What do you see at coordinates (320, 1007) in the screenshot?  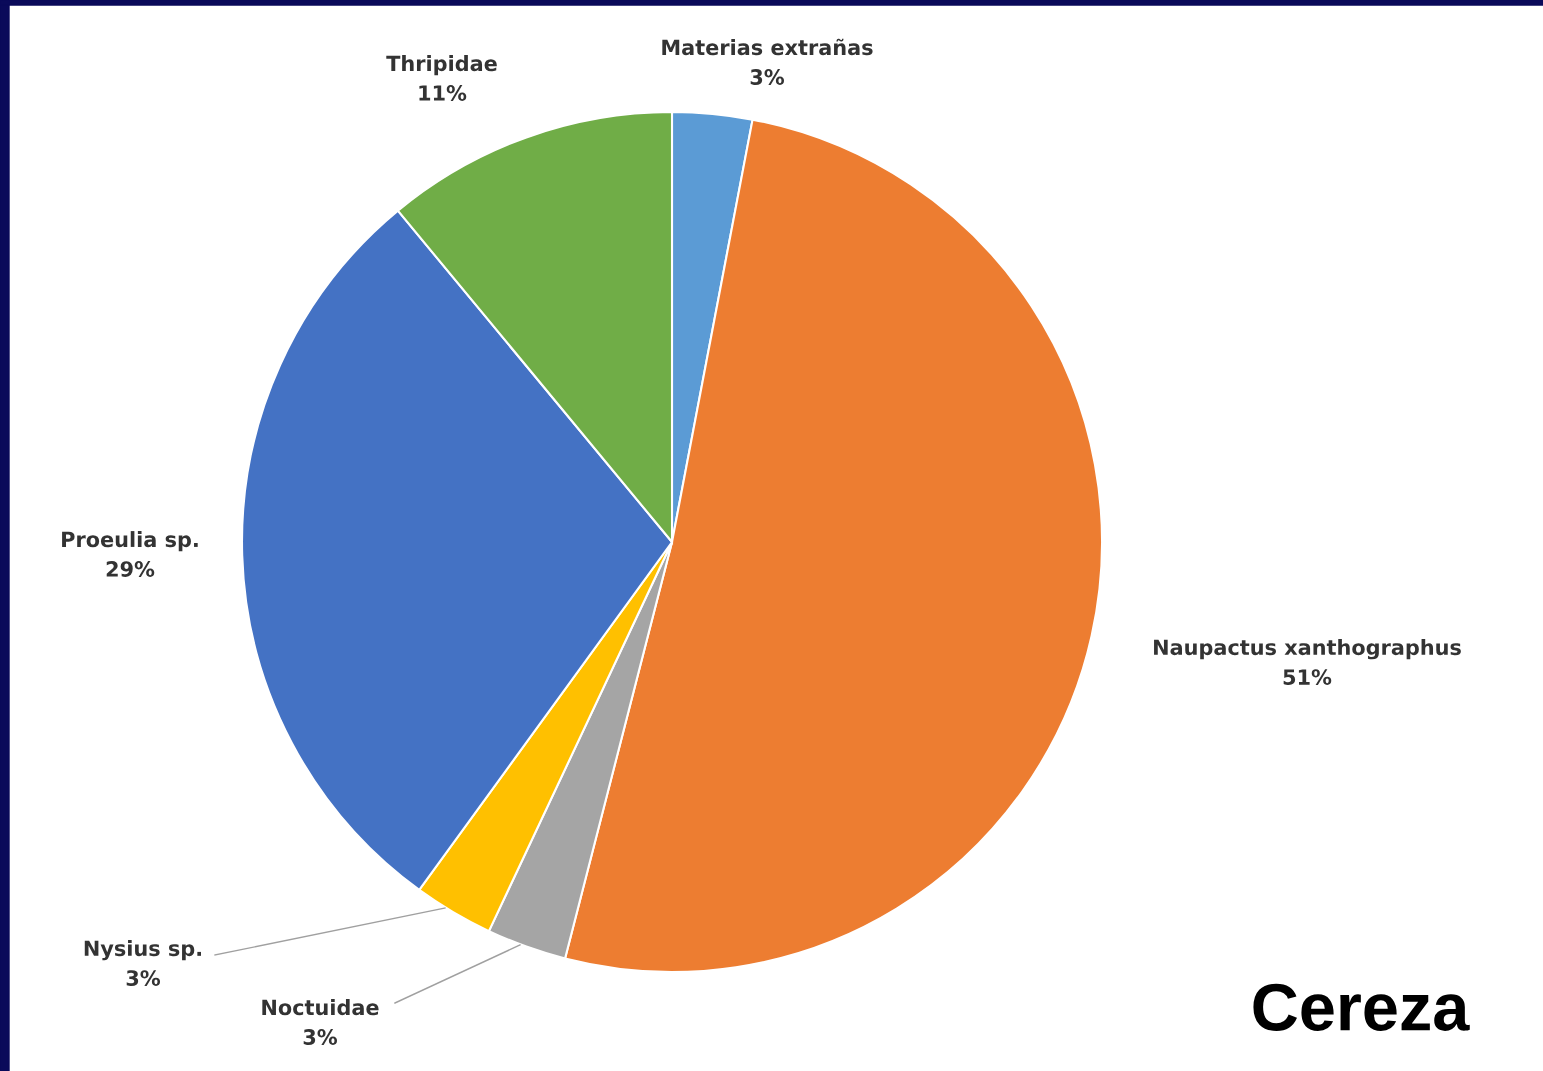 I see `slice-label: Noctuidae` at bounding box center [320, 1007].